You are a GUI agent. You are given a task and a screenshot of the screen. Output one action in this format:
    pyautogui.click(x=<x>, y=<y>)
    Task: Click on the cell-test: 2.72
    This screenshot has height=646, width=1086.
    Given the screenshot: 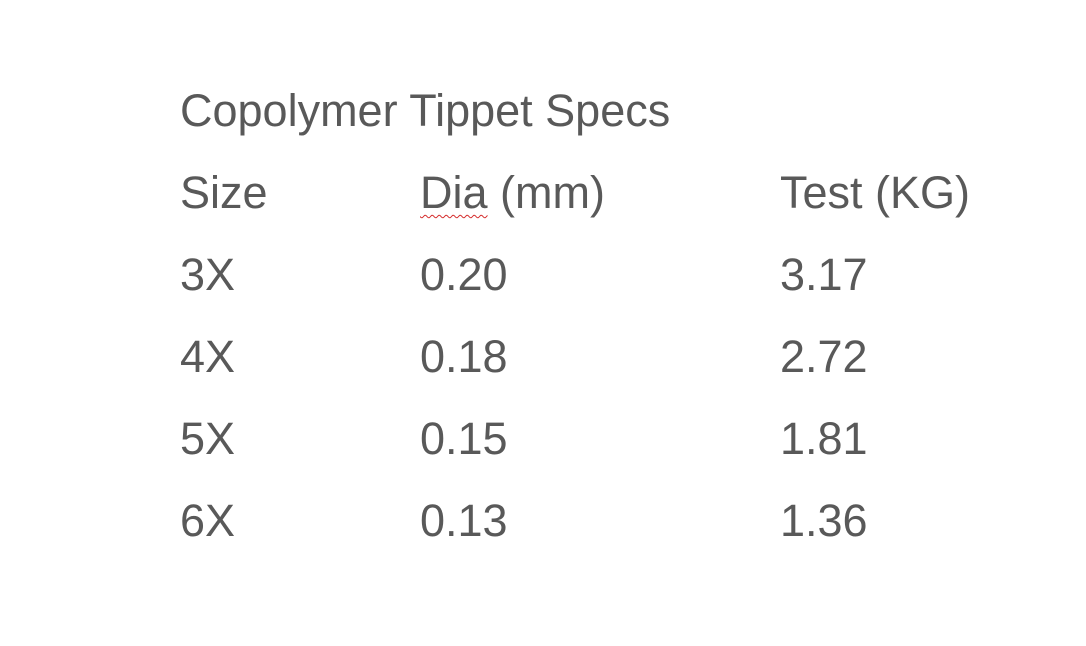 What is the action you would take?
    pyautogui.click(x=824, y=356)
    